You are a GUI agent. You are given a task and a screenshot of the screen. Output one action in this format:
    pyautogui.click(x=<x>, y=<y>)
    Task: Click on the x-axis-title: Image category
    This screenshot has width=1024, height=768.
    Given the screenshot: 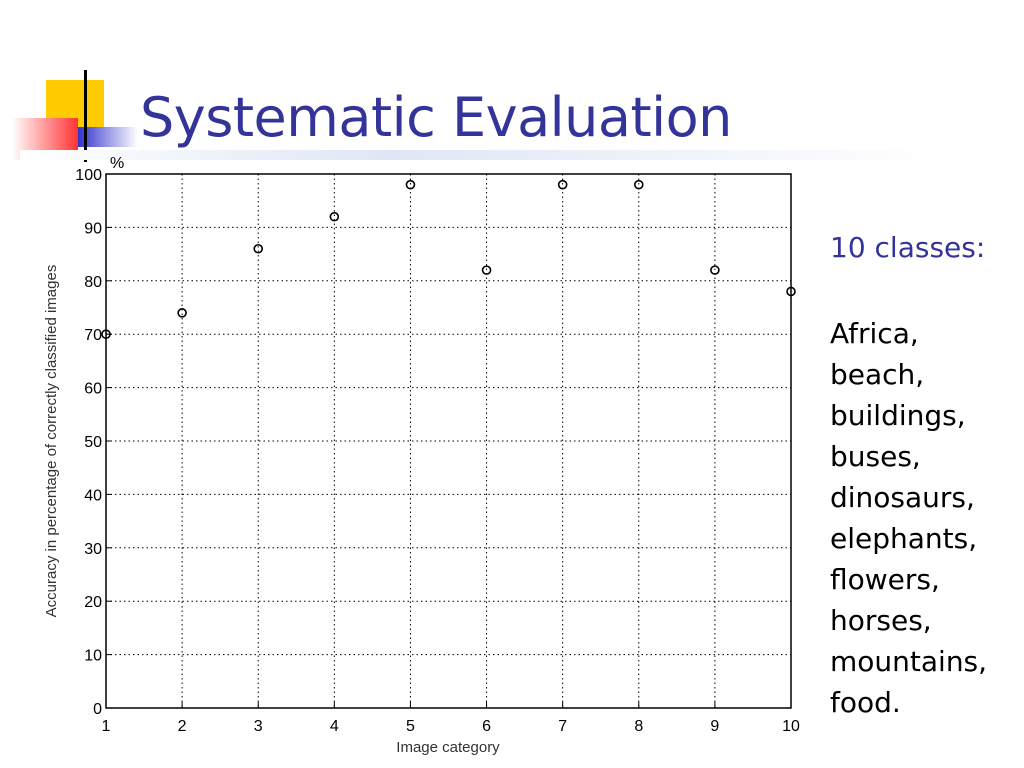 What is the action you would take?
    pyautogui.click(x=448, y=747)
    